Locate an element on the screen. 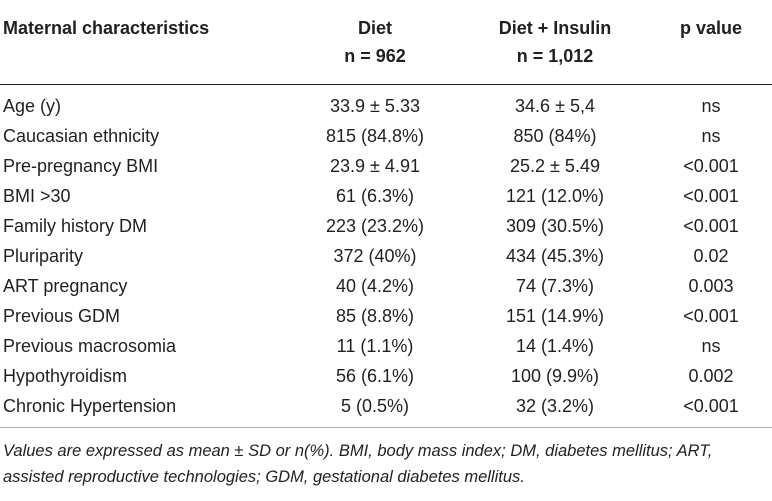 Image resolution: width=772 pixels, height=501 pixels. header-maternal-characteristics: Maternal characteristics is located at coordinates (106, 28).